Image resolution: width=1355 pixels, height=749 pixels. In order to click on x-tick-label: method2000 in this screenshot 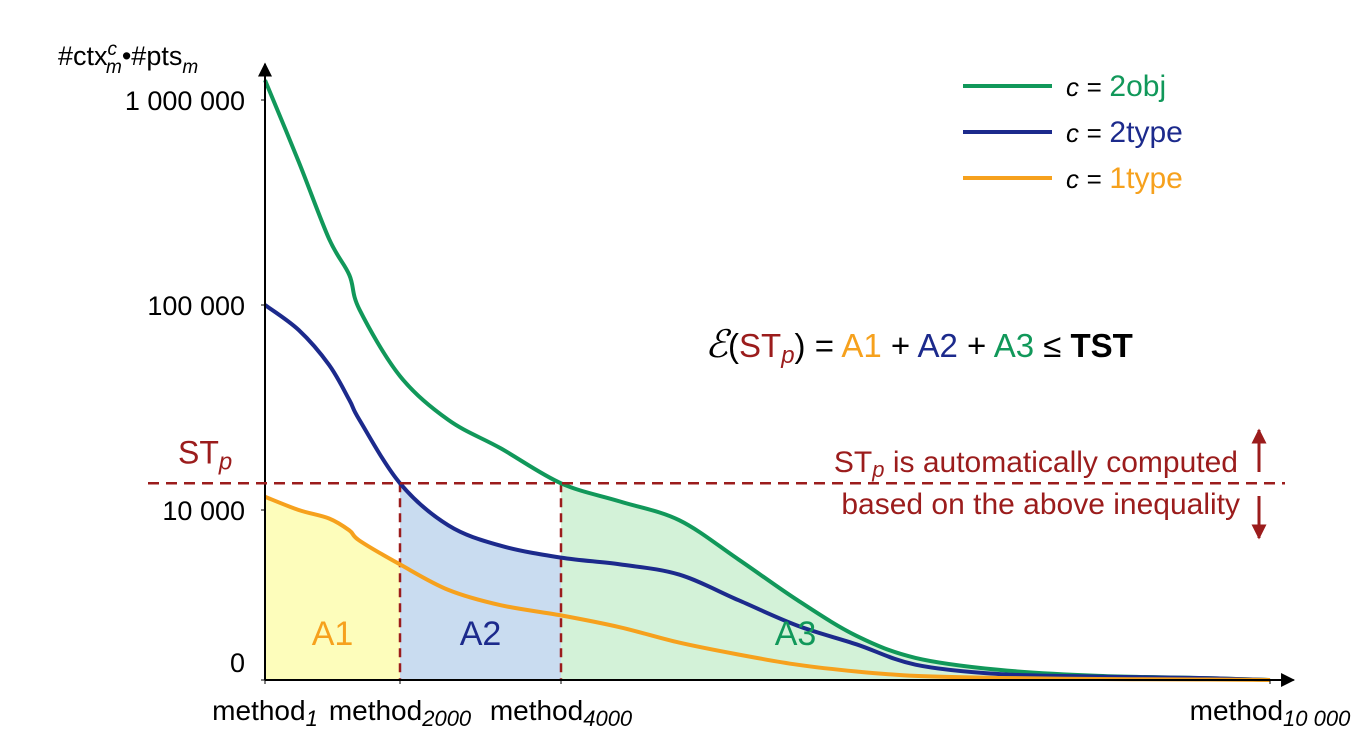, I will do `click(400, 713)`.